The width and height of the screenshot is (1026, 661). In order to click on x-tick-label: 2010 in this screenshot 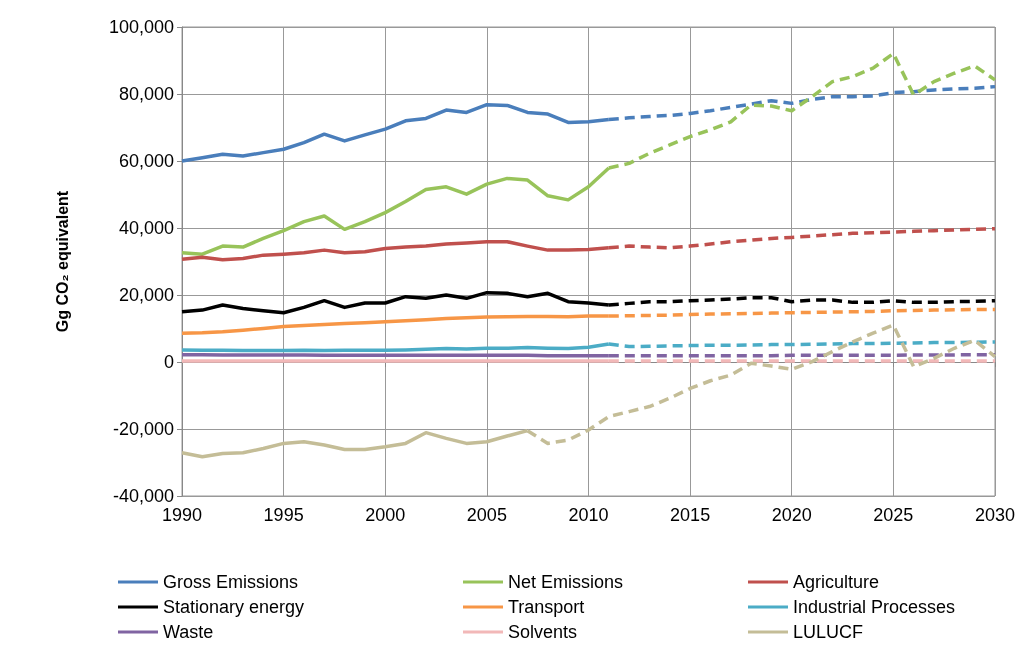, I will do `click(588, 515)`.